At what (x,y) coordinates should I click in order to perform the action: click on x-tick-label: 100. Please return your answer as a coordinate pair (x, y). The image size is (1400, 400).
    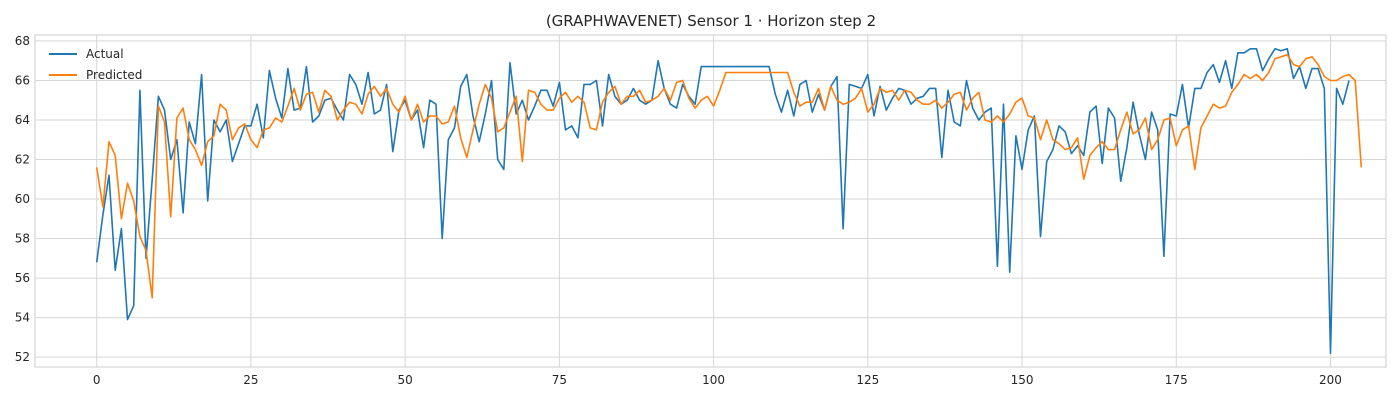
    Looking at the image, I should click on (713, 380).